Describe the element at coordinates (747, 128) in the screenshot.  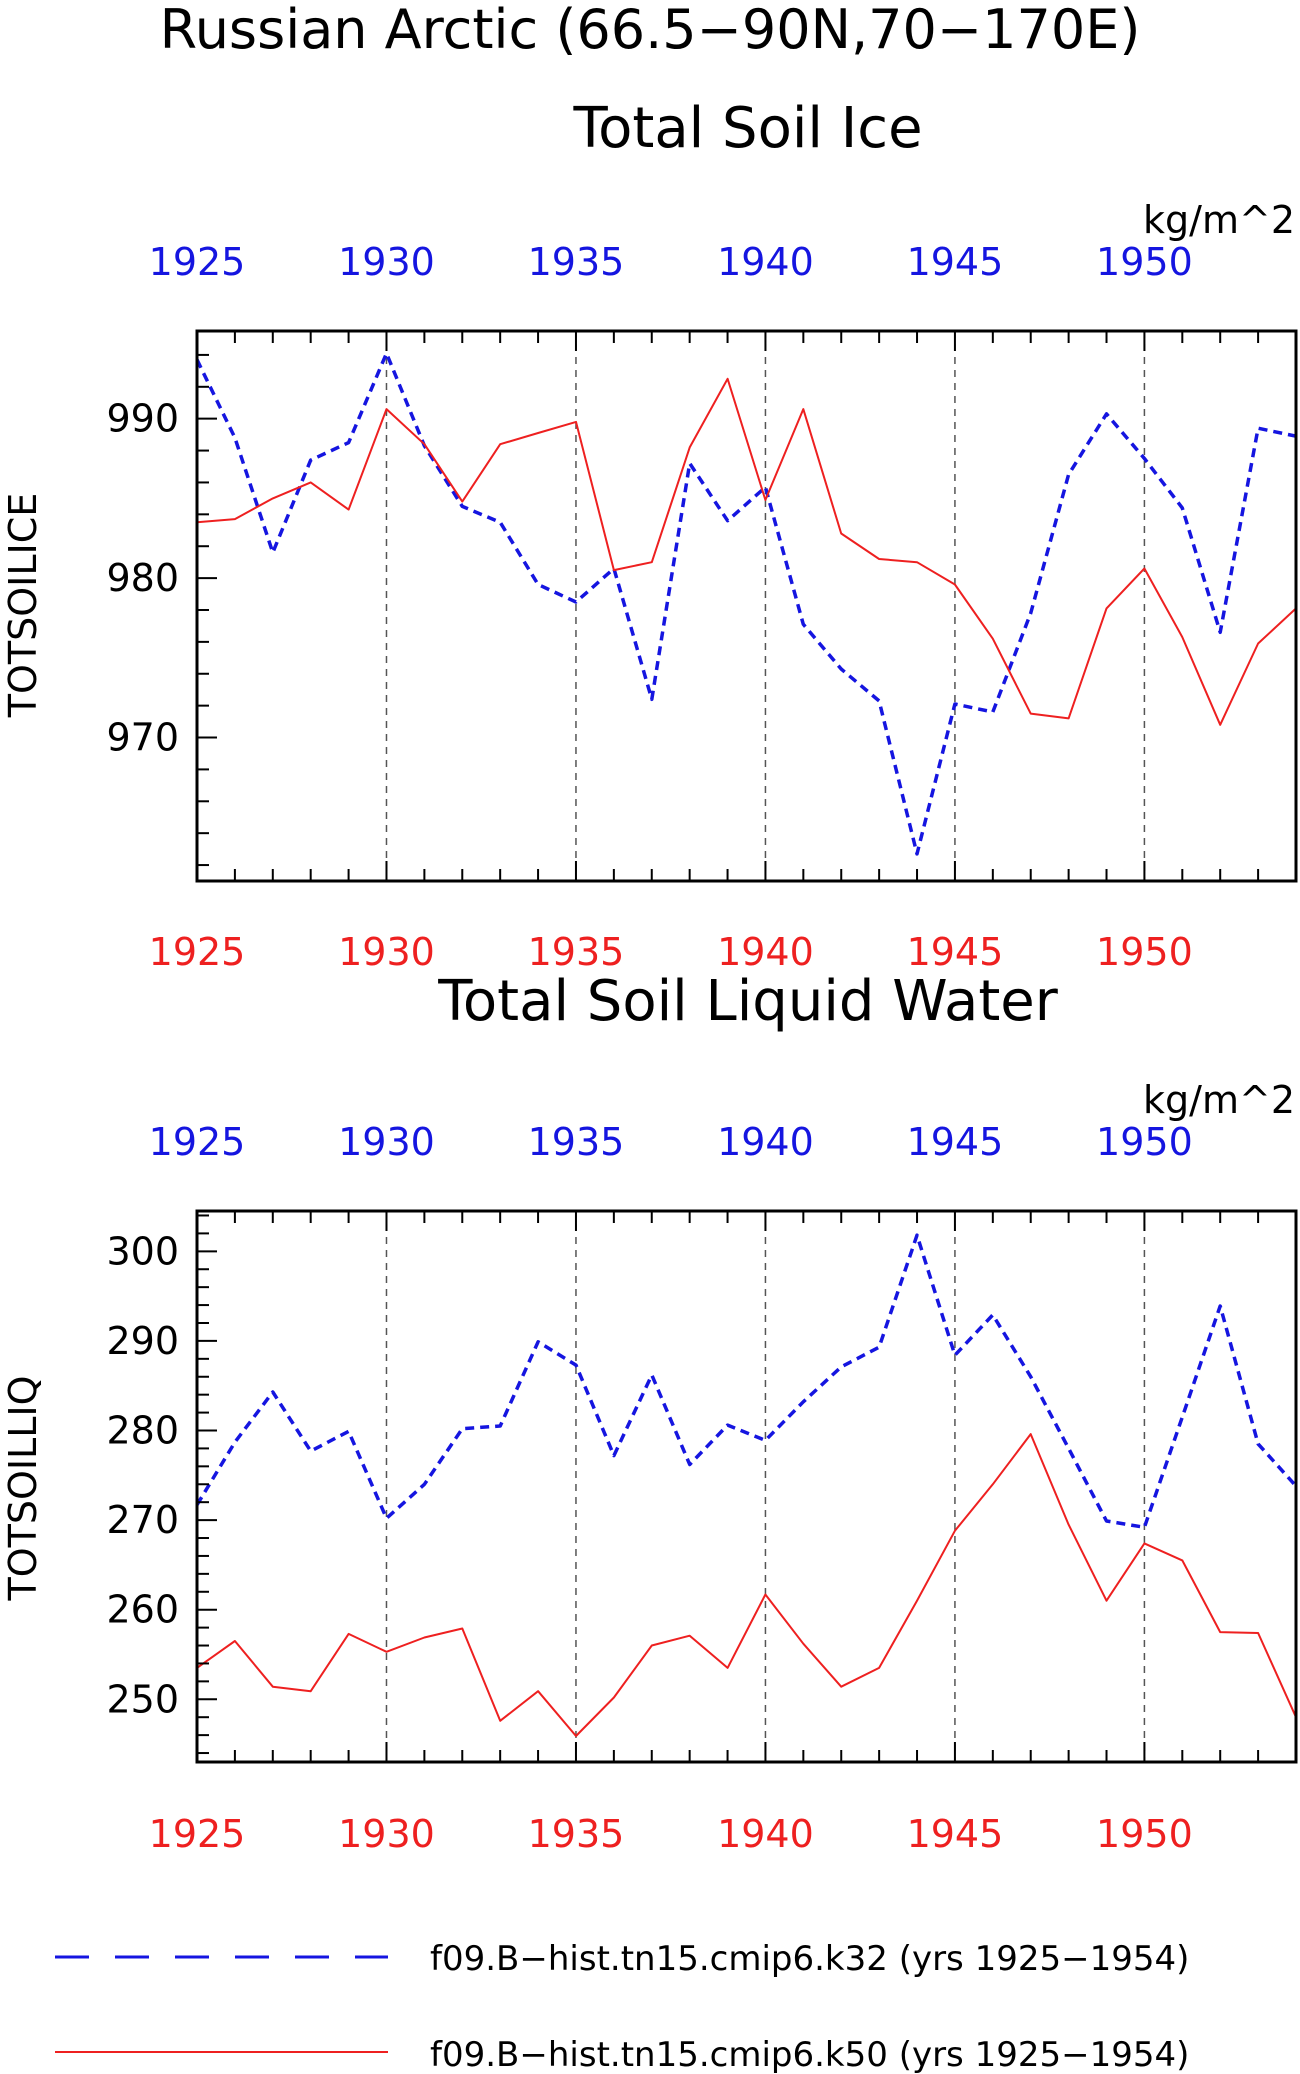
I see `panel-title: Total Soil Ice` at that location.